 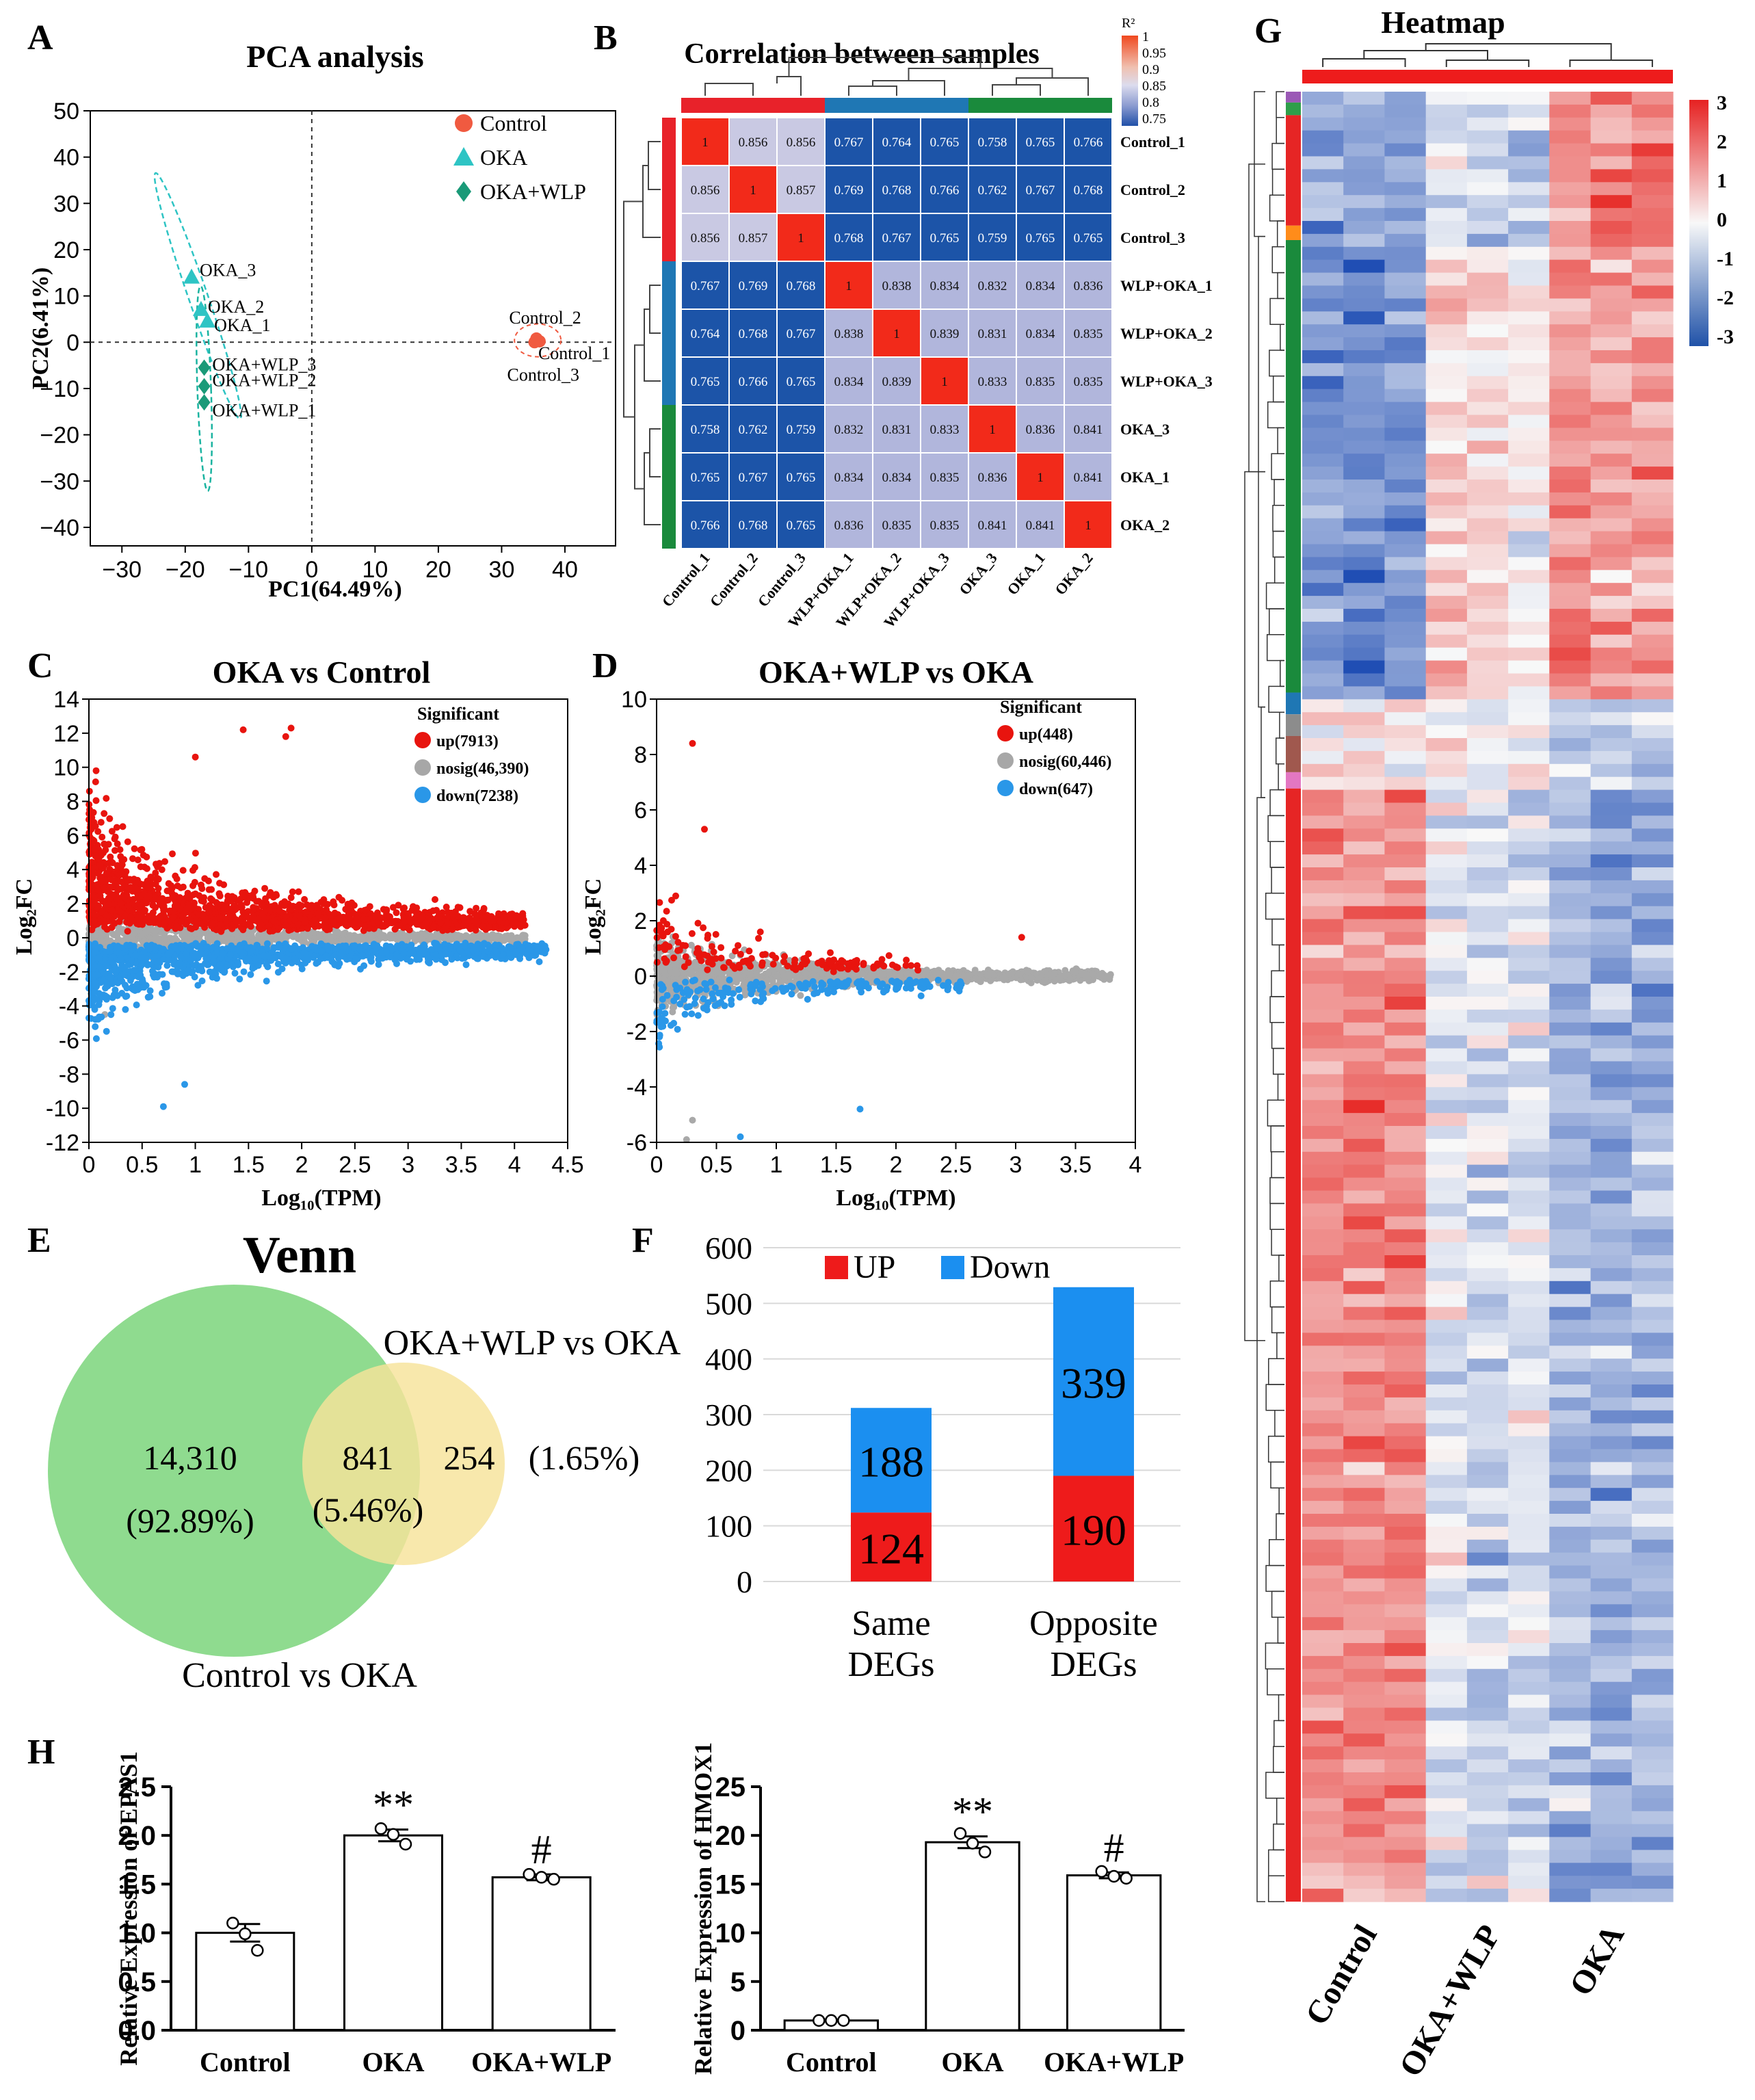 I want to click on corr-colorbar, so click(x=1130, y=81).